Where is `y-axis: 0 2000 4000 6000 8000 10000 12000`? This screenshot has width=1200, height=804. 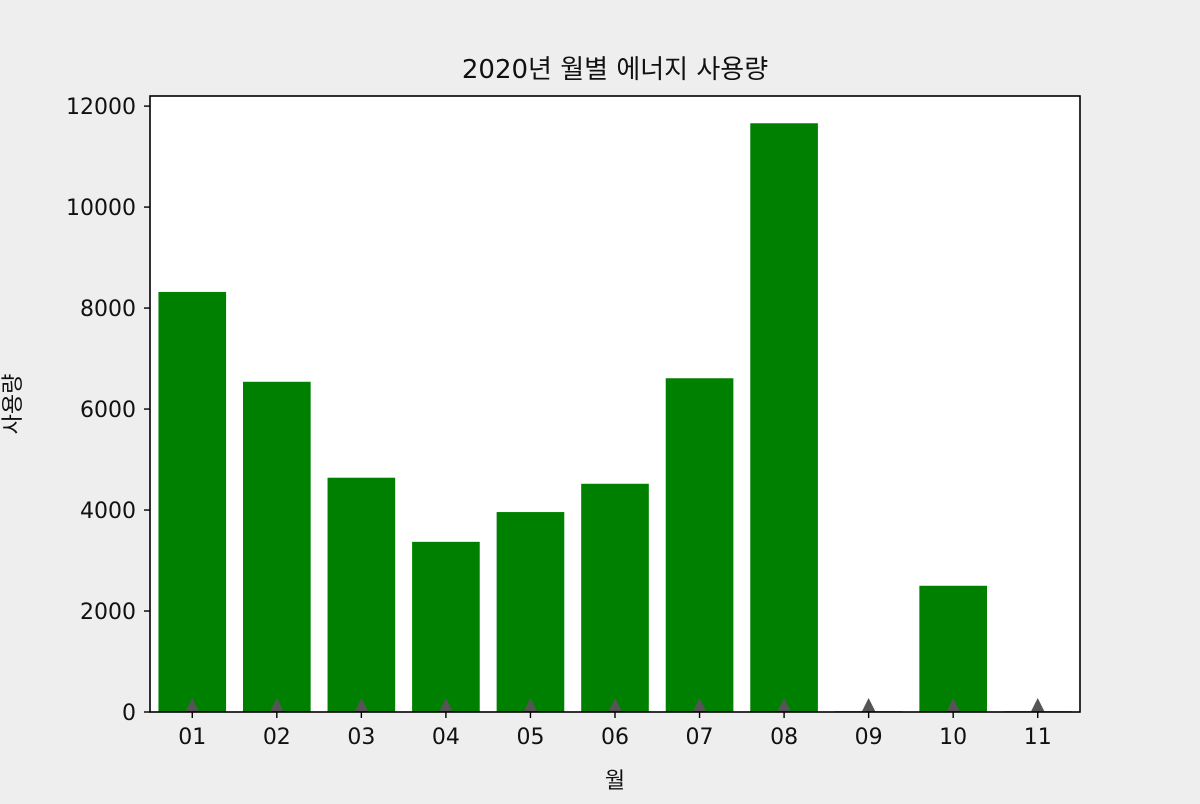
y-axis: 0 2000 4000 6000 8000 10000 12000 is located at coordinates (108, 410).